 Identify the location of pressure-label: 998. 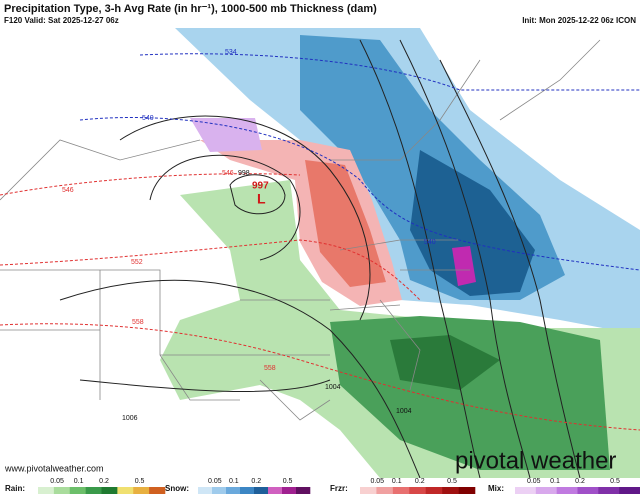
(244, 173).